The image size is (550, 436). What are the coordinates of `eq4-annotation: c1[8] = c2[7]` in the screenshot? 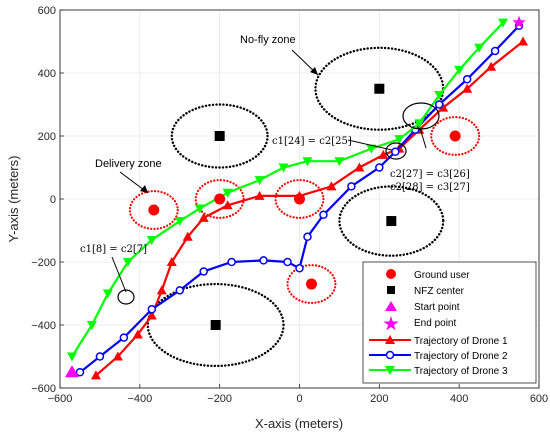 It's located at (113, 249).